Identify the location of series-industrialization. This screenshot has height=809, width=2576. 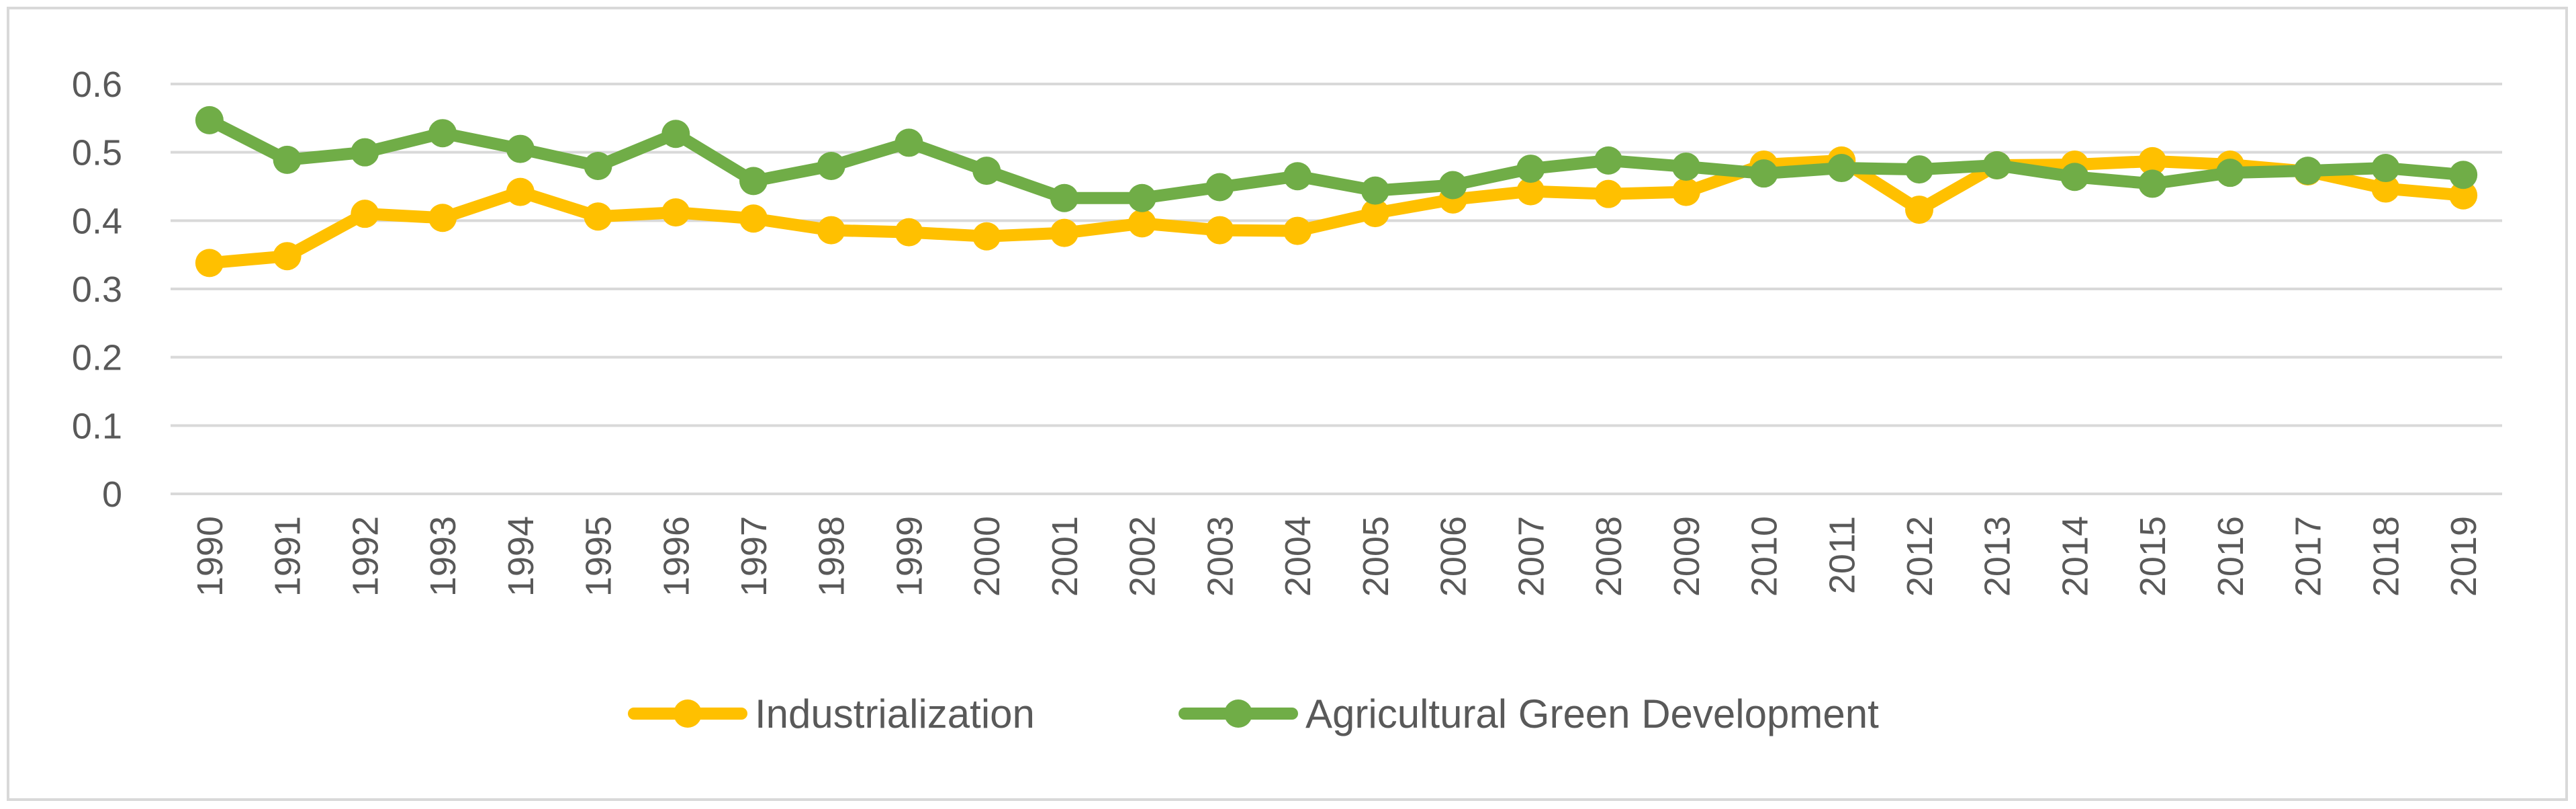
(1336, 212).